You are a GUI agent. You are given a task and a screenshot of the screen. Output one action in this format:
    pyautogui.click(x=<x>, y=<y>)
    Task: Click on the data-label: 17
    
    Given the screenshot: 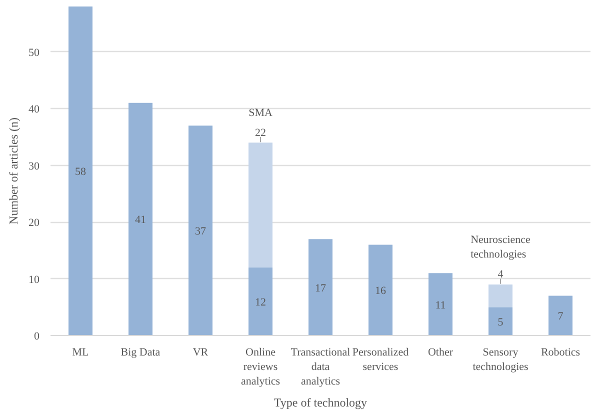 What is the action you would take?
    pyautogui.click(x=320, y=288)
    